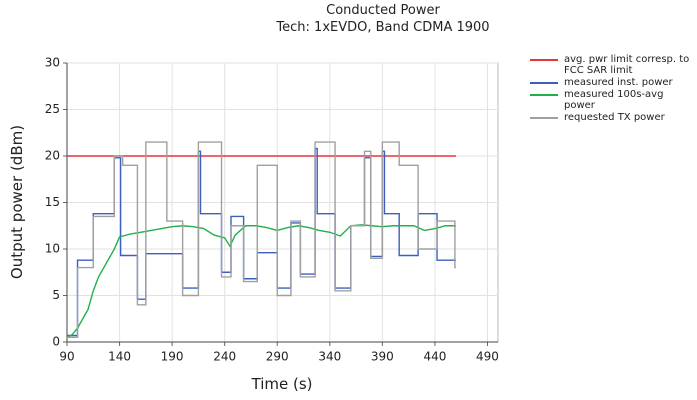  Describe the element at coordinates (52, 202) in the screenshot. I see `y-tick-label: 15` at that location.